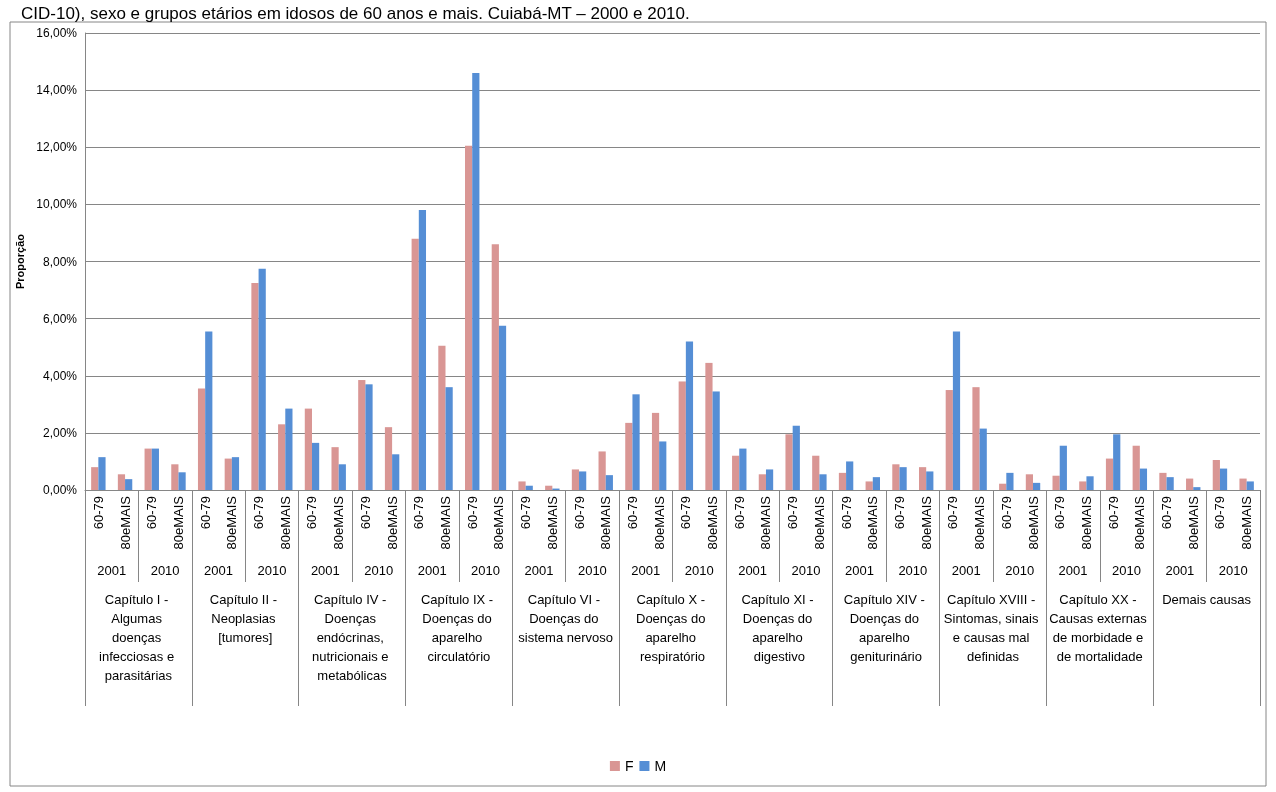  I want to click on text: Capítulo II - Neoplasias [tumores], so click(245, 618).